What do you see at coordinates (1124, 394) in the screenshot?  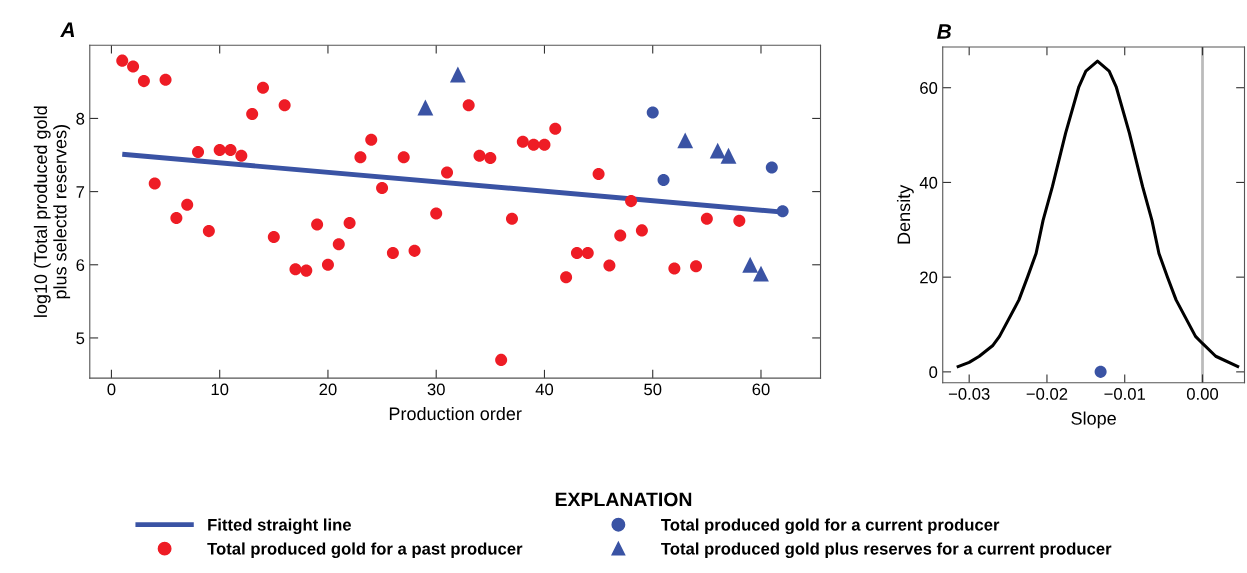 I see `x-tick-label: −0.01` at bounding box center [1124, 394].